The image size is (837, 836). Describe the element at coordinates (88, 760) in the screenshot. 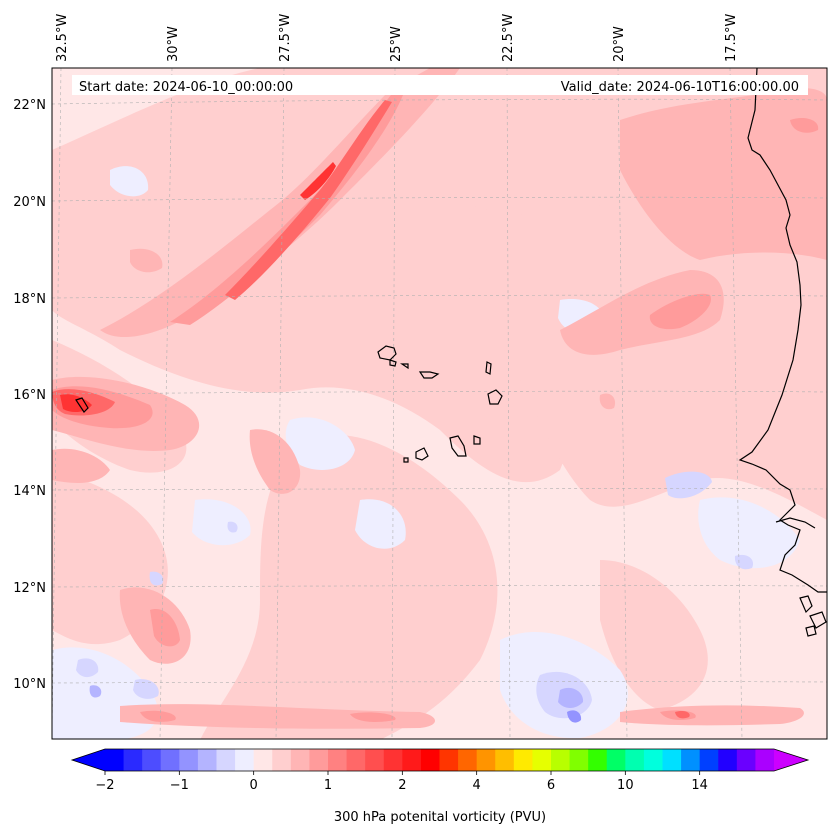

I see `colorbar-under-arrow` at that location.